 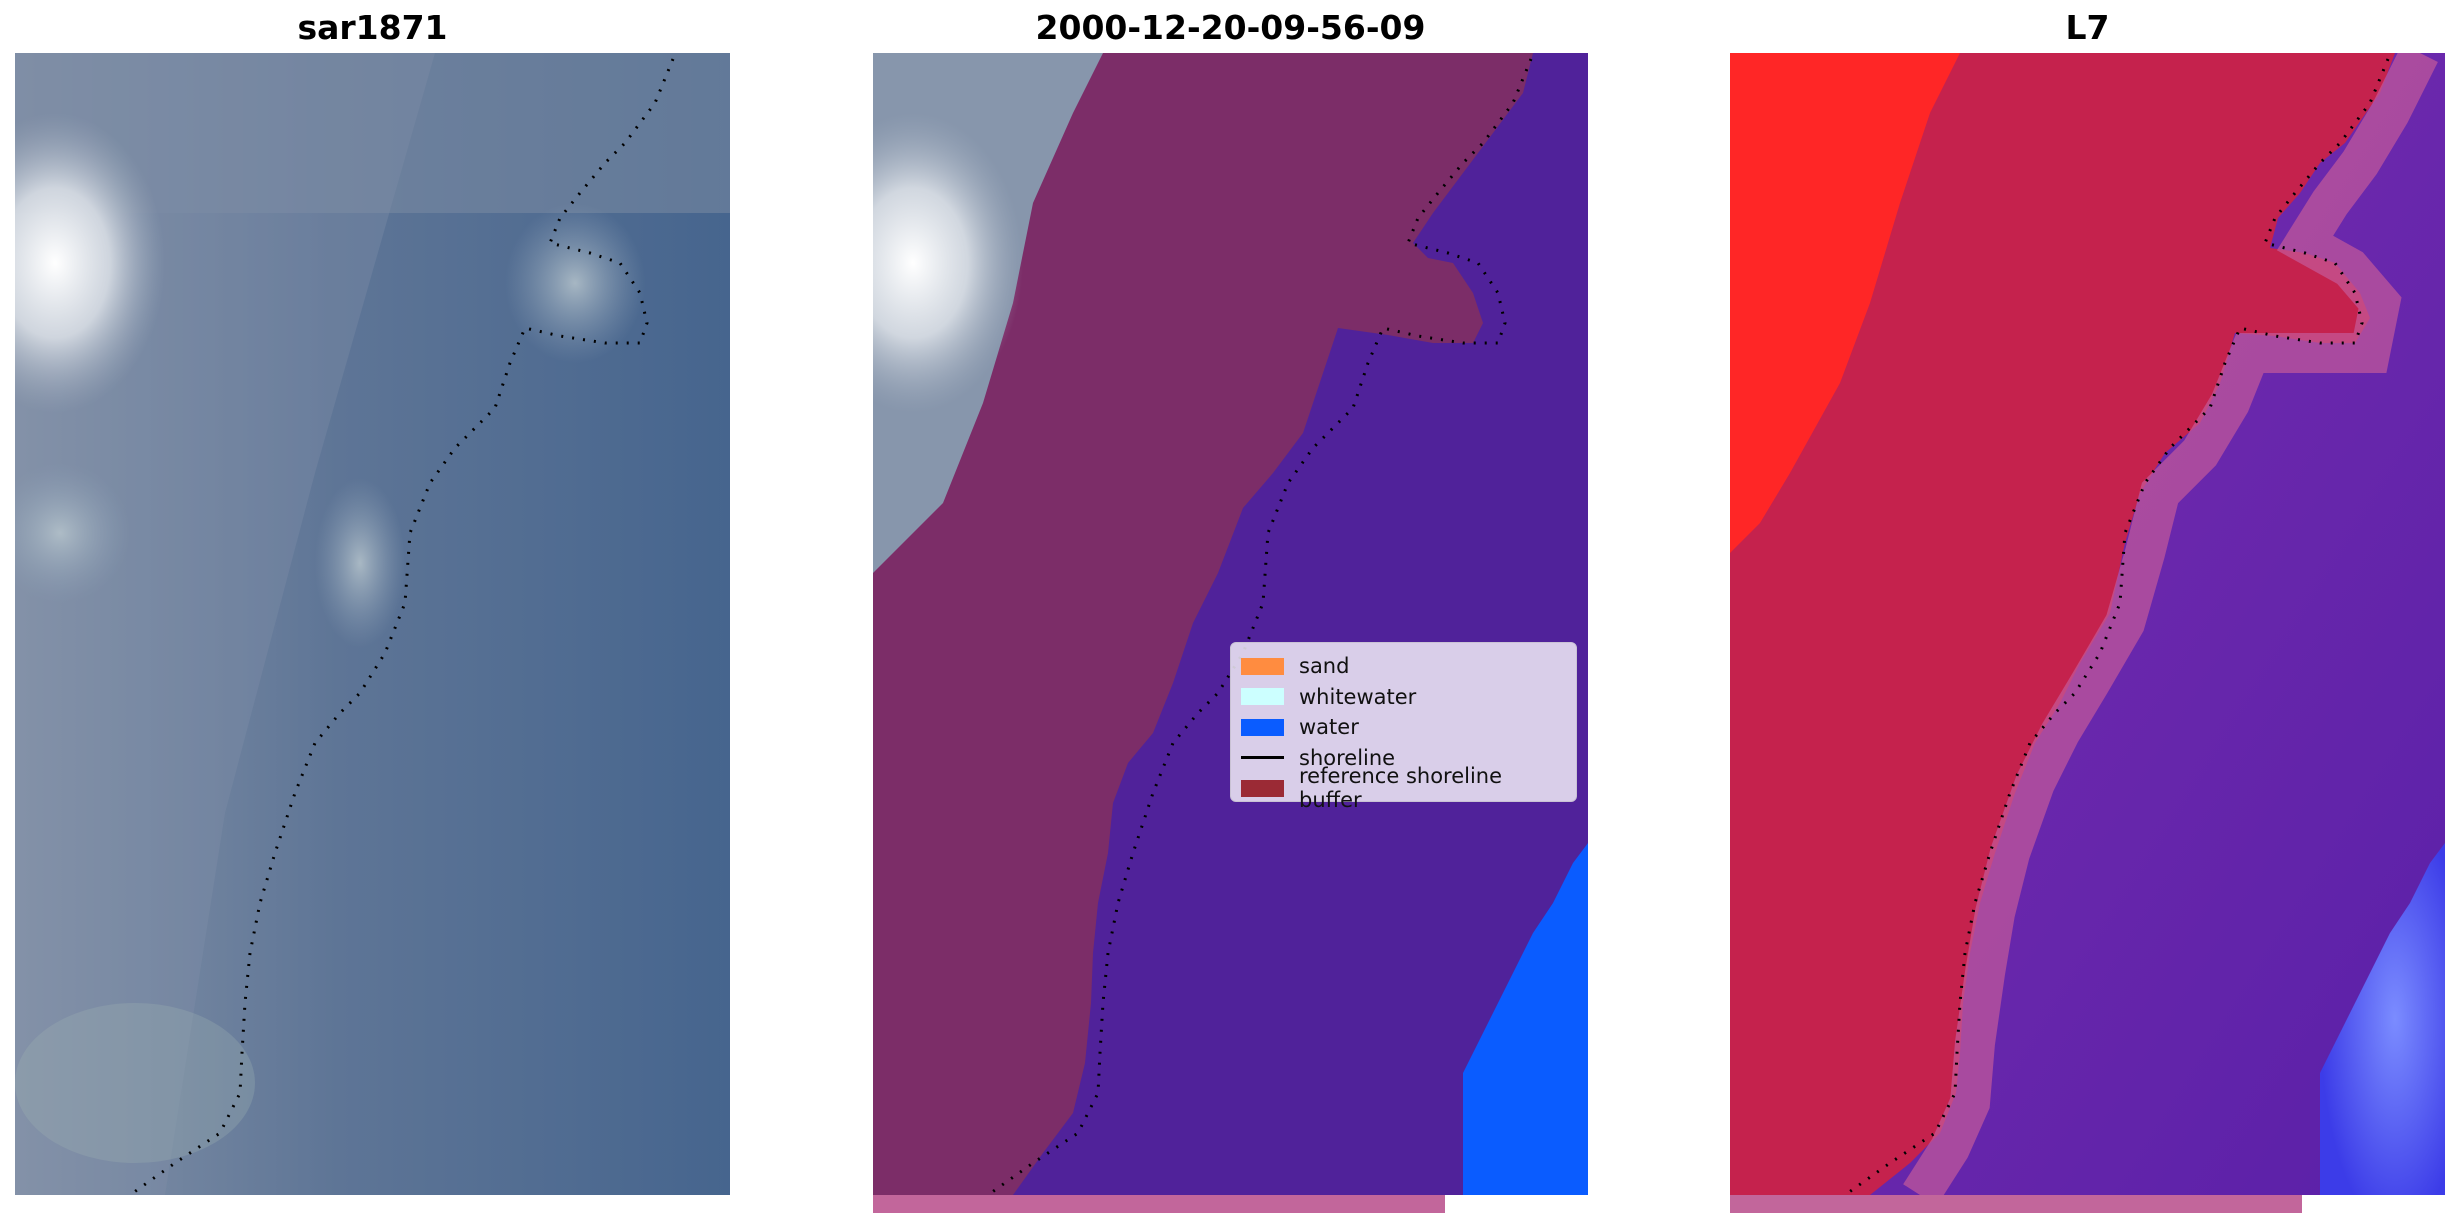 What do you see at coordinates (1347, 757) in the screenshot?
I see `legend-label: shoreline` at bounding box center [1347, 757].